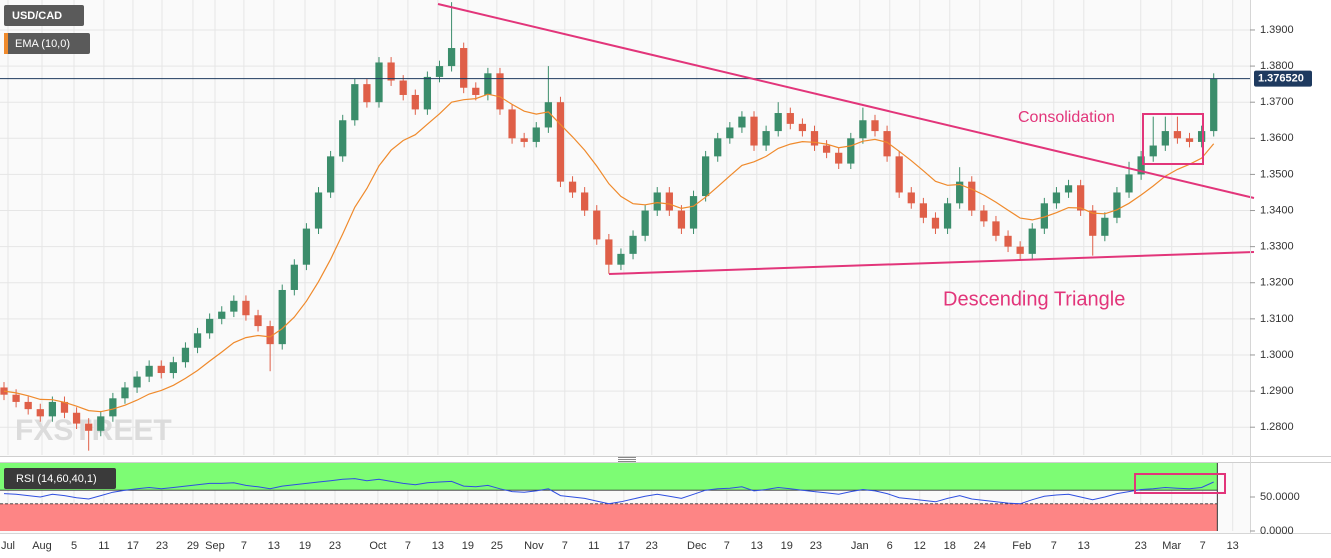  I want to click on annotation: Descending Triangle, so click(1034, 299).